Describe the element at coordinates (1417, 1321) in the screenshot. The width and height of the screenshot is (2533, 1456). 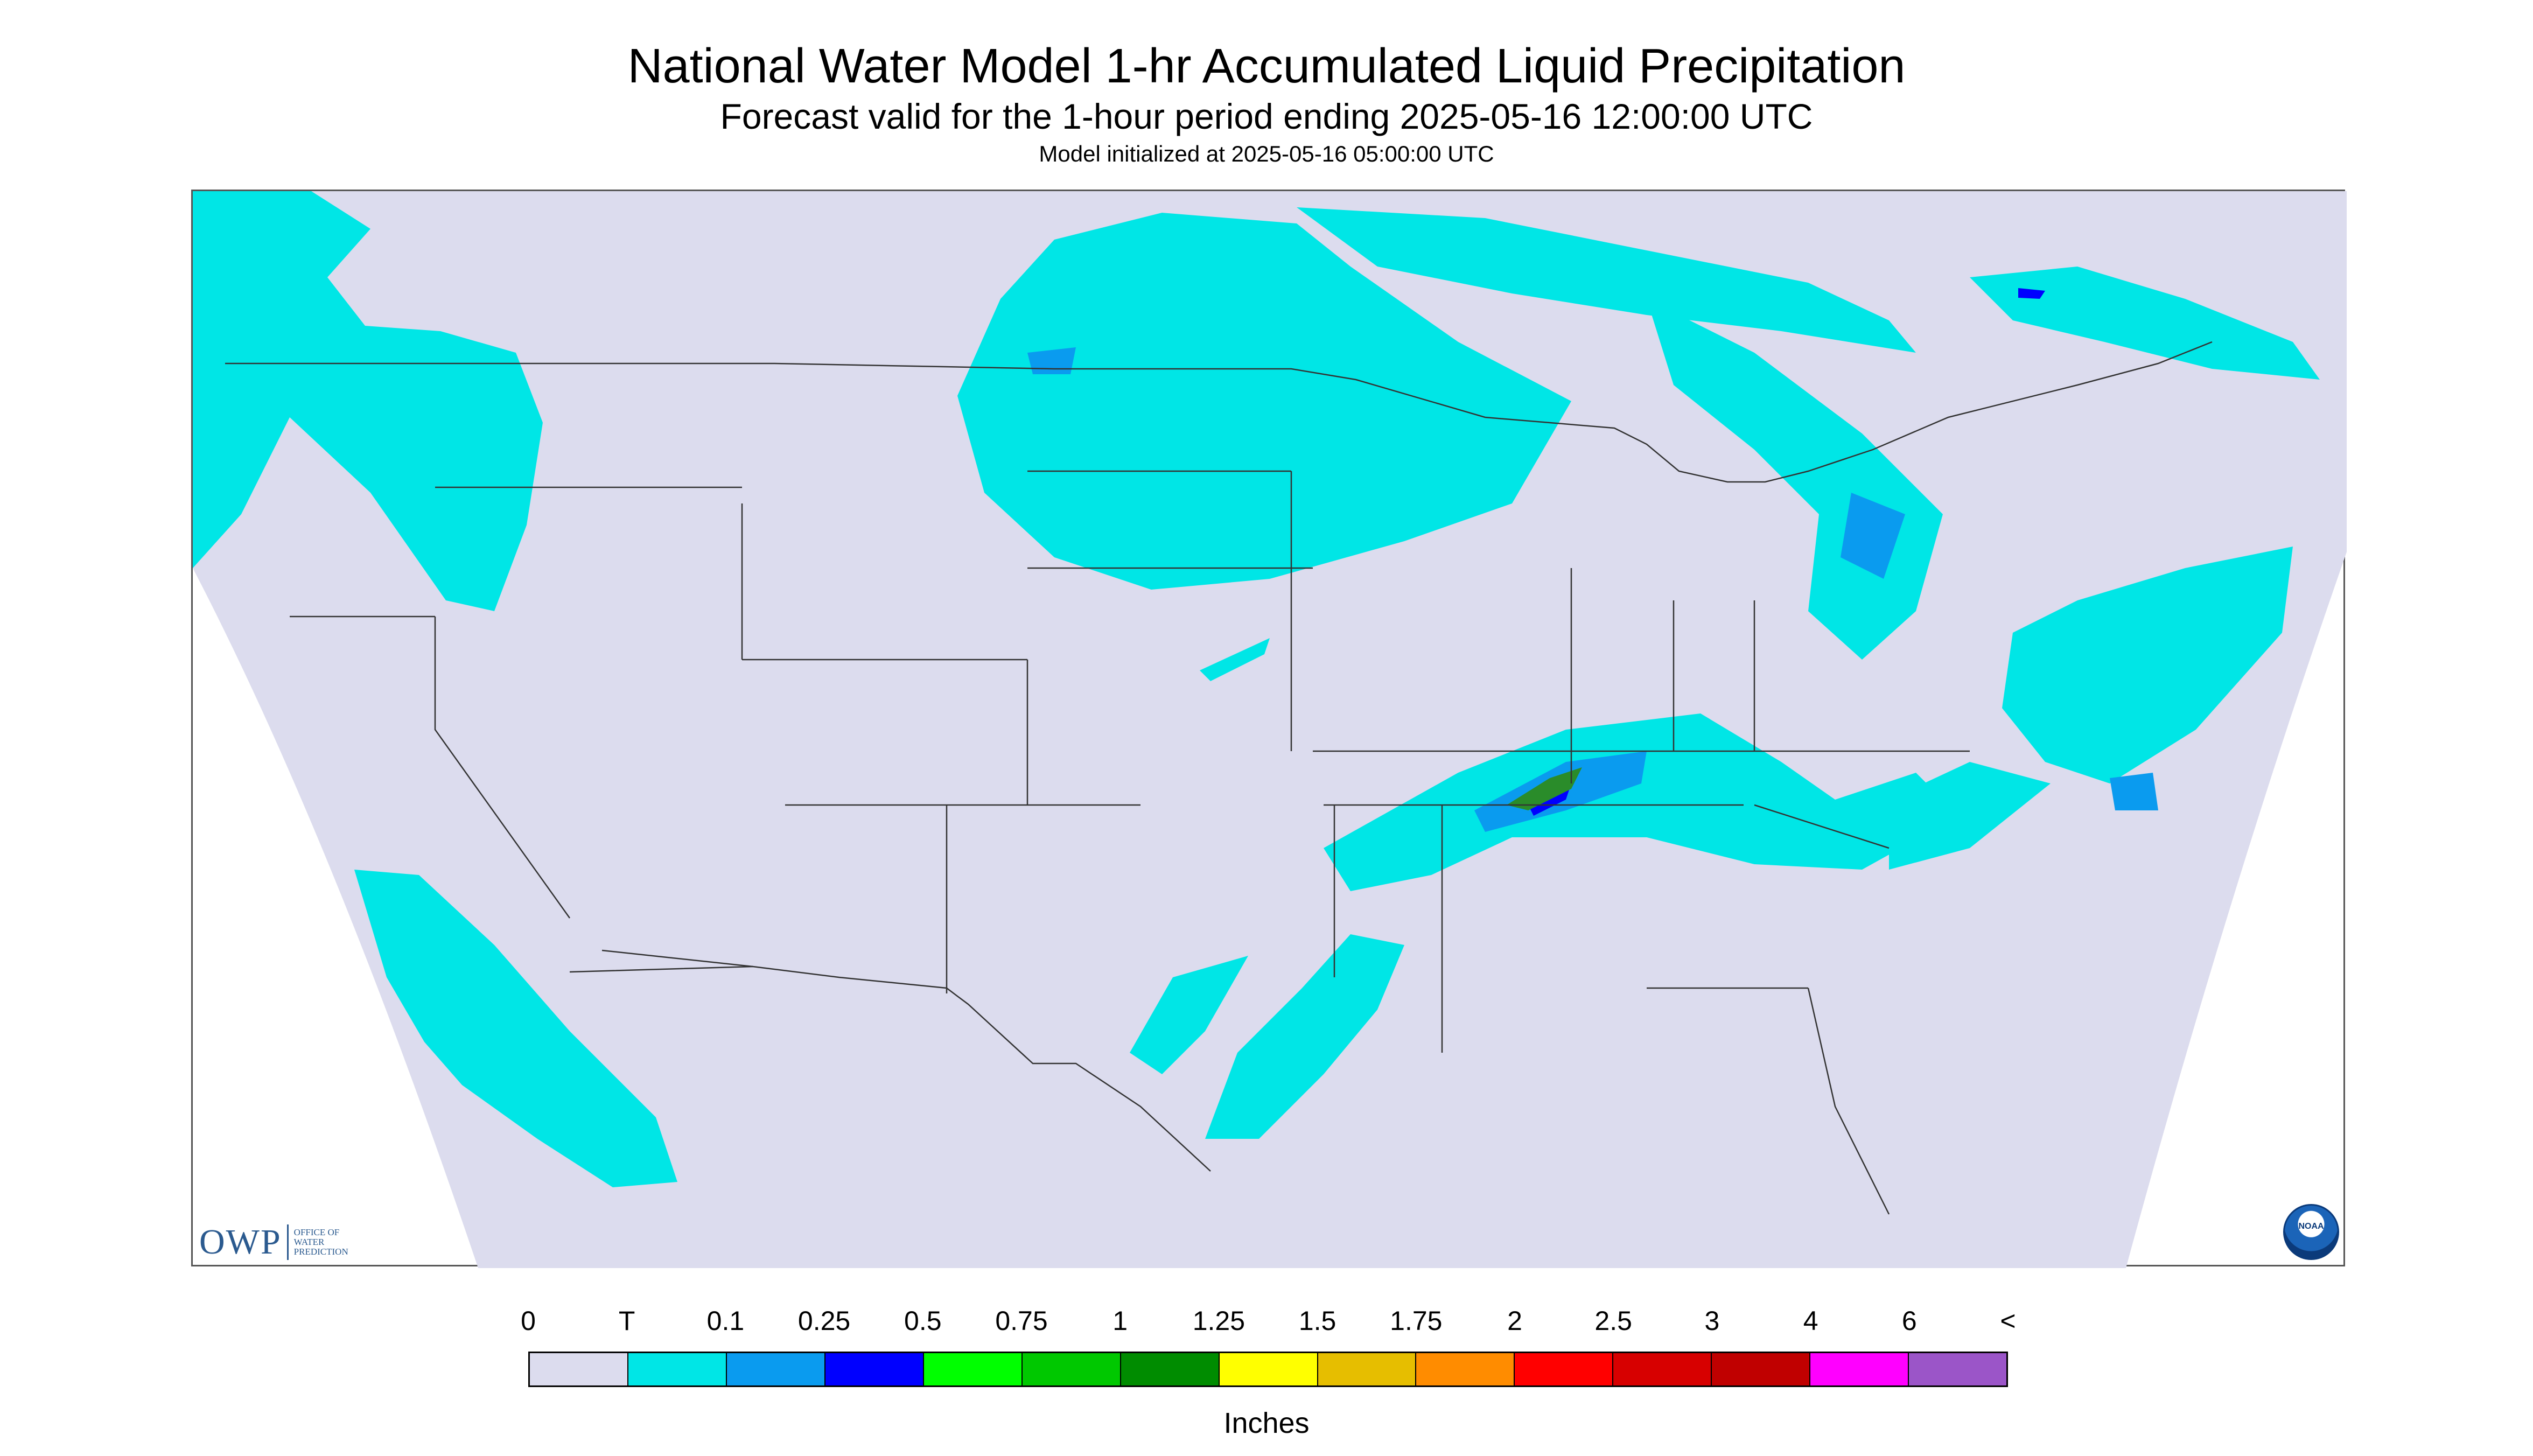
I see `legend-tick-label: 1.75` at that location.